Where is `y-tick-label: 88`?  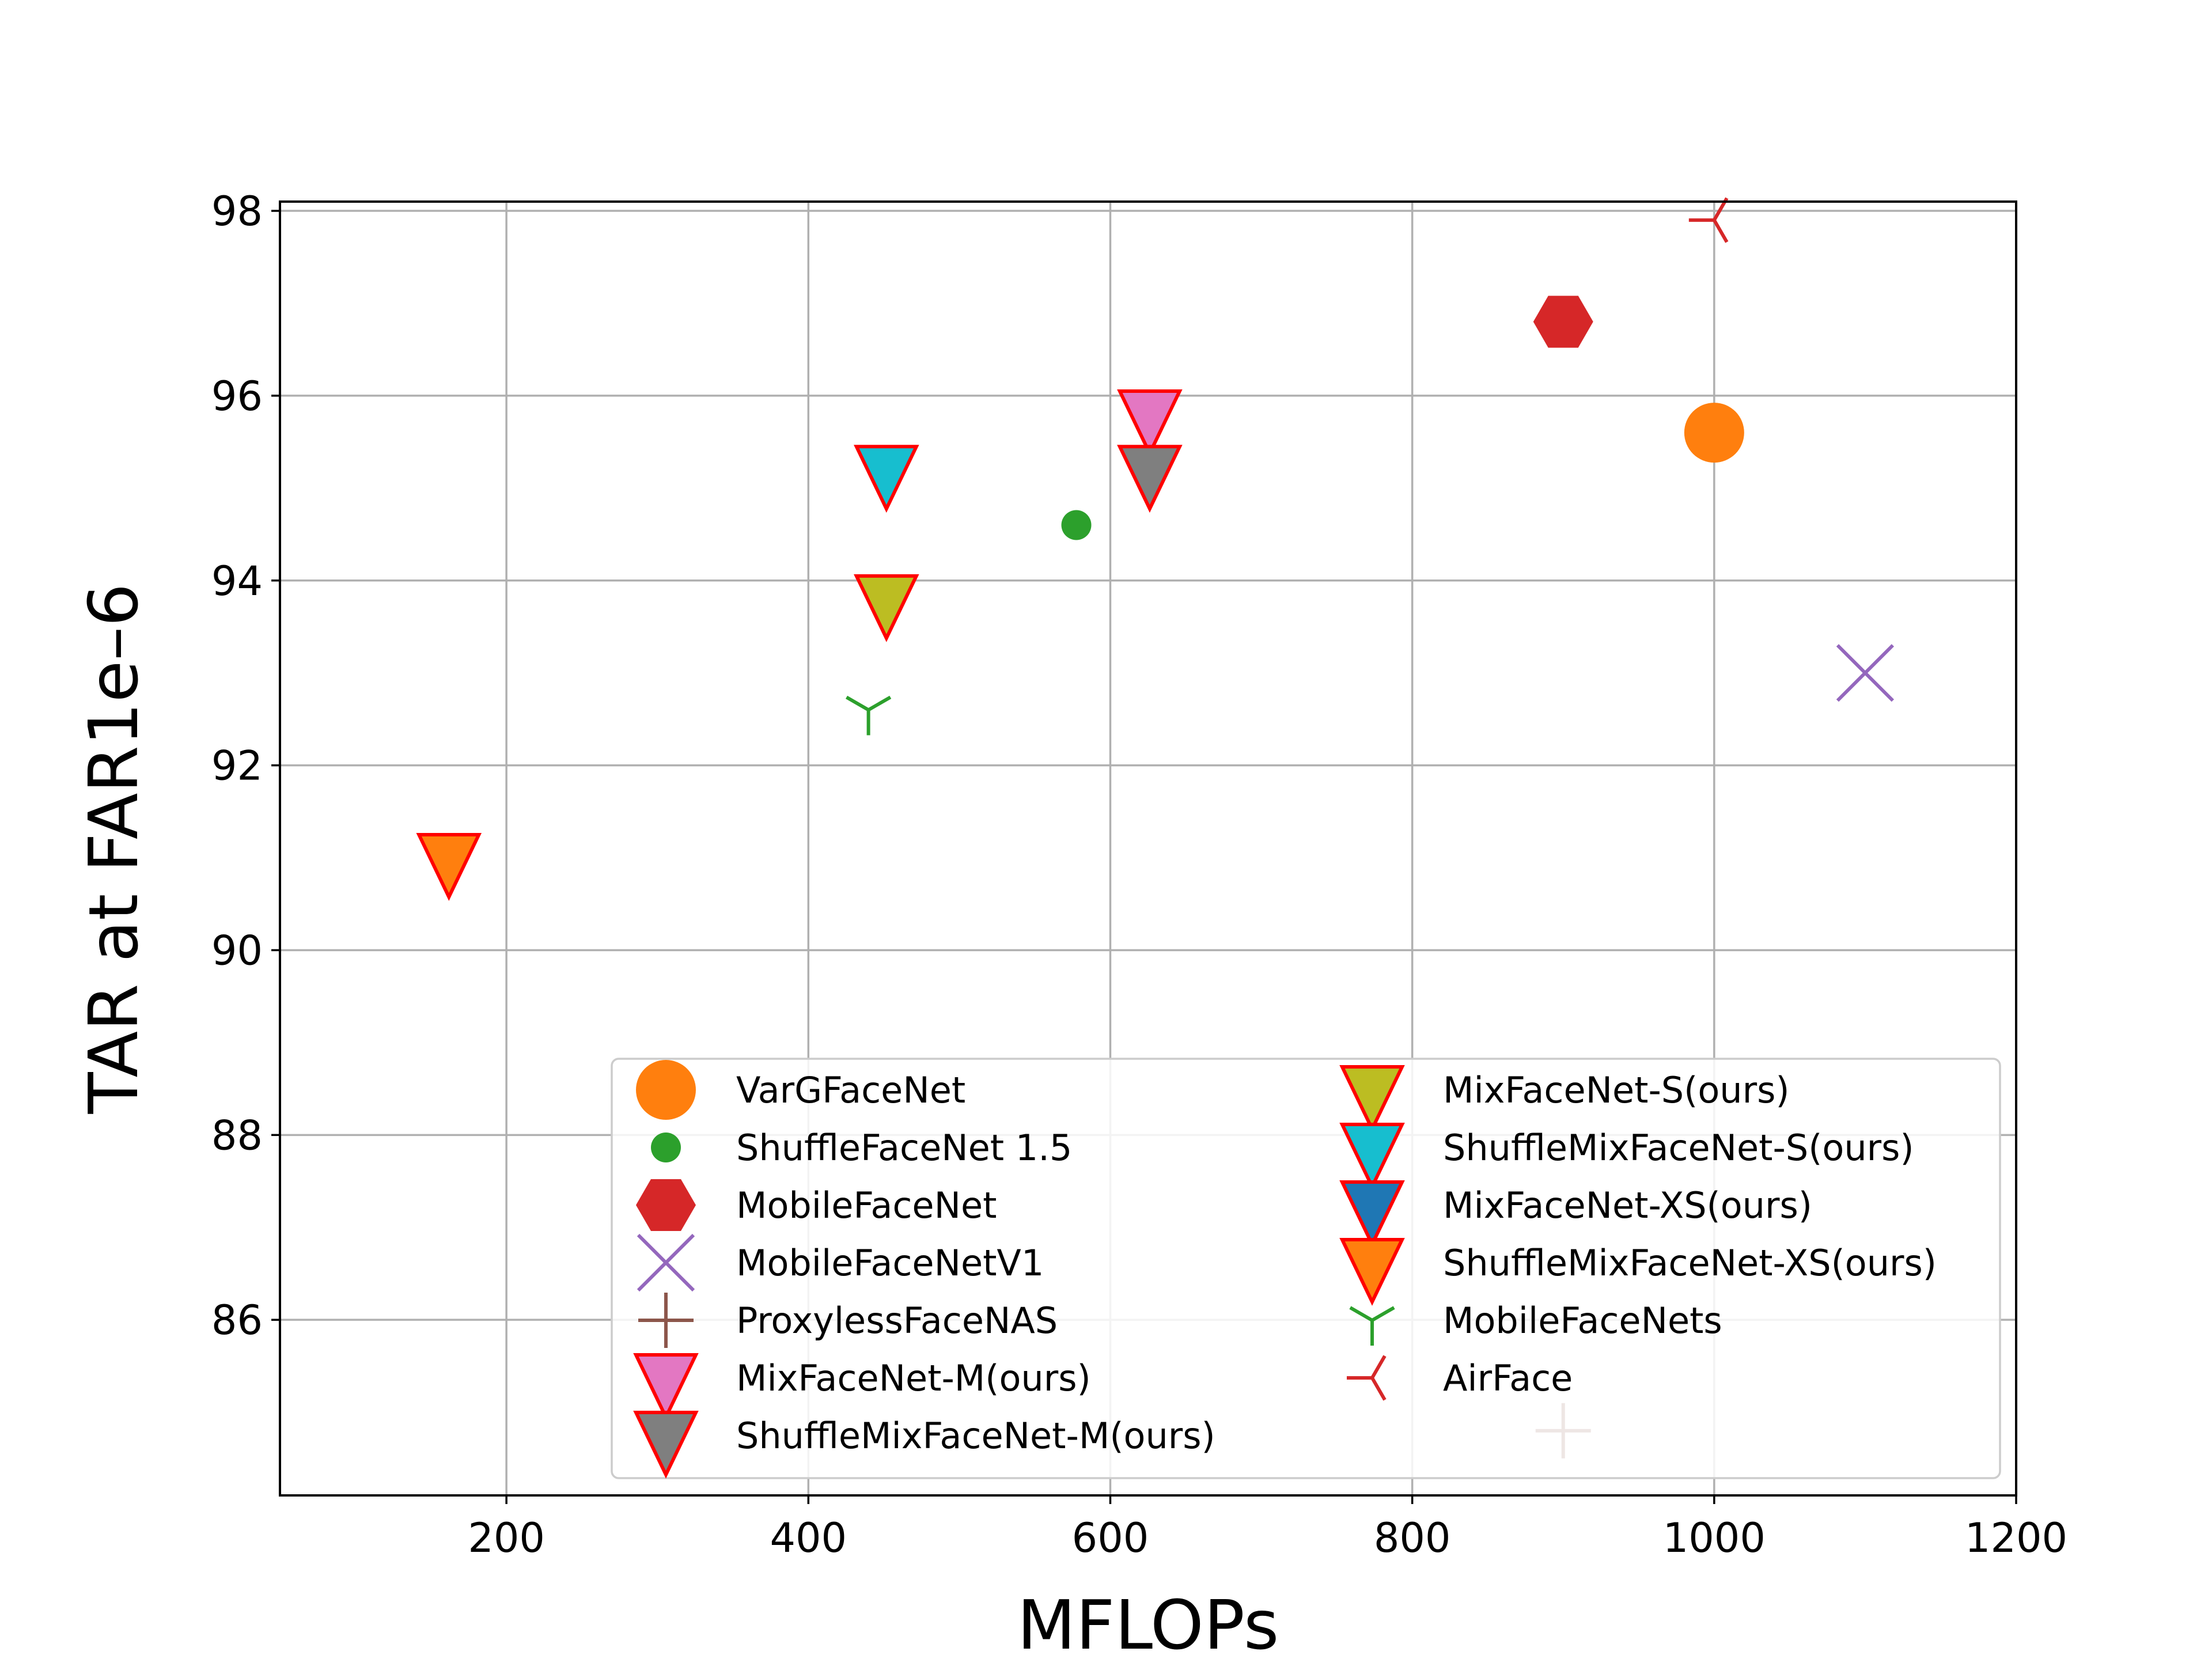
y-tick-label: 88 is located at coordinates (237, 1135).